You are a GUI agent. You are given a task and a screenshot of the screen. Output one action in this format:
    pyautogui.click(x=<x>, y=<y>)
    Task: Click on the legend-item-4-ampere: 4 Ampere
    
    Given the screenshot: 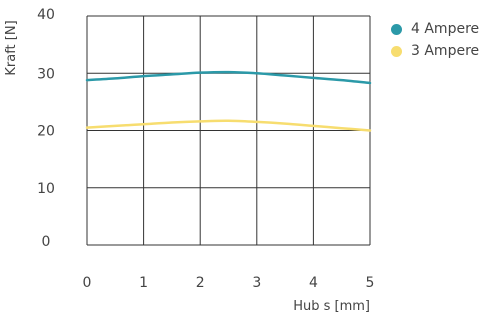 What is the action you would take?
    pyautogui.click(x=435, y=29)
    